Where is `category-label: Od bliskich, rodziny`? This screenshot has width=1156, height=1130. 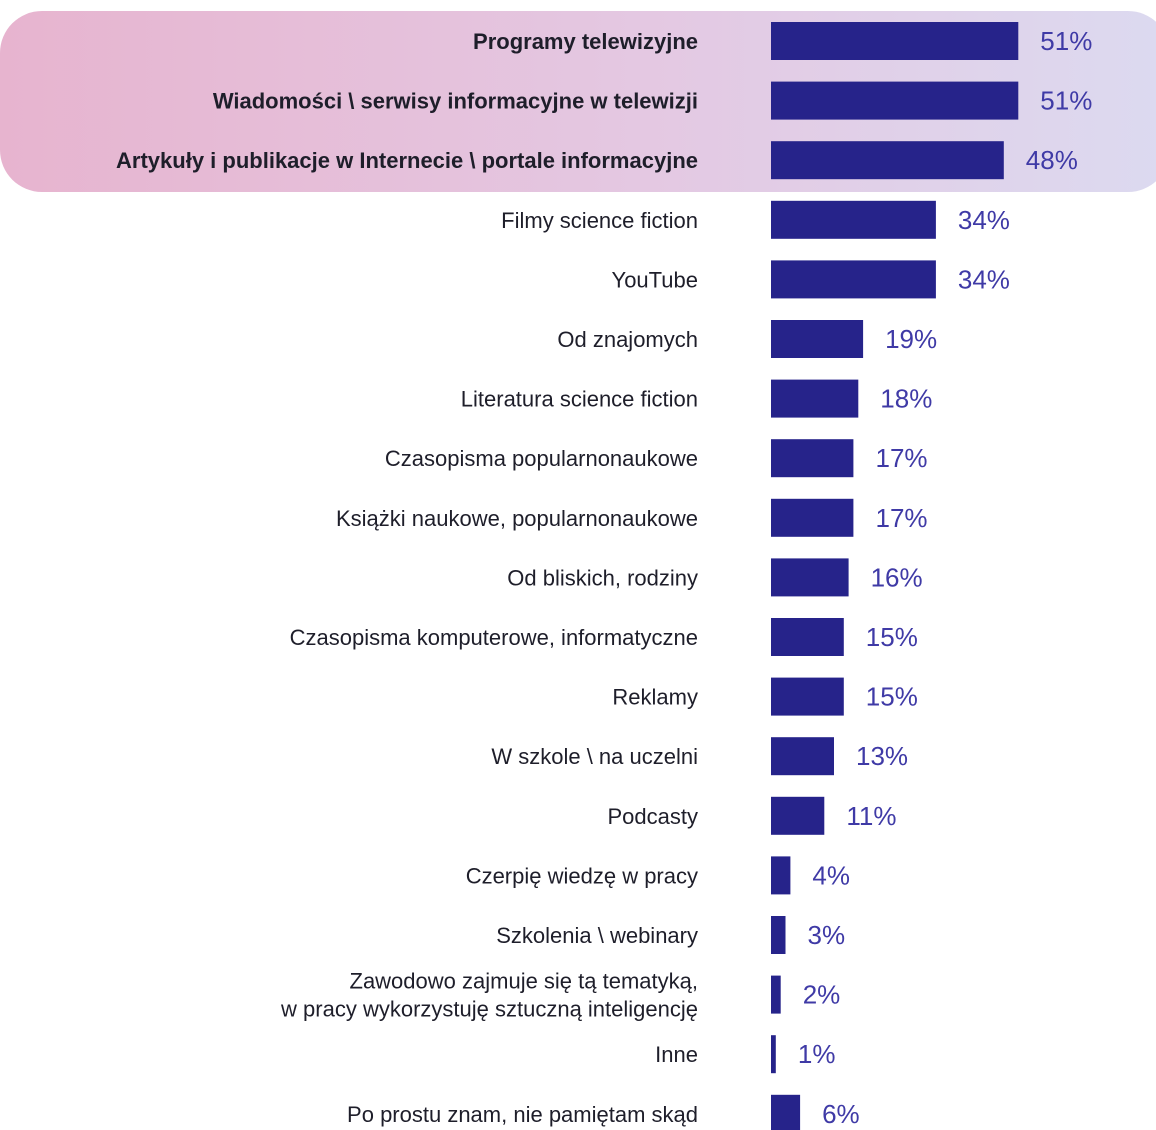
category-label: Od bliskich, rodziny is located at coordinates (602, 577).